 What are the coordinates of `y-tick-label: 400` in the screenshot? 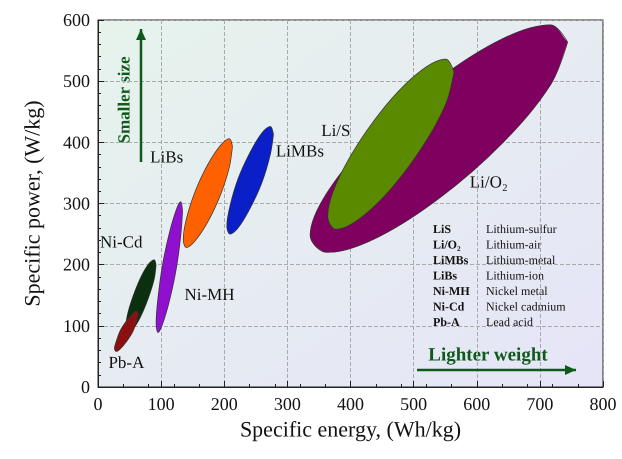 It's located at (76, 142).